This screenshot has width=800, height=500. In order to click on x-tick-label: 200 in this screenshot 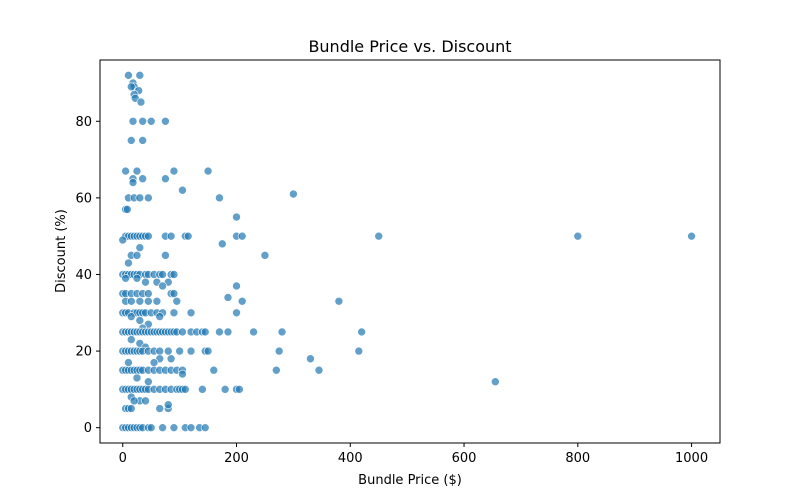, I will do `click(236, 458)`.